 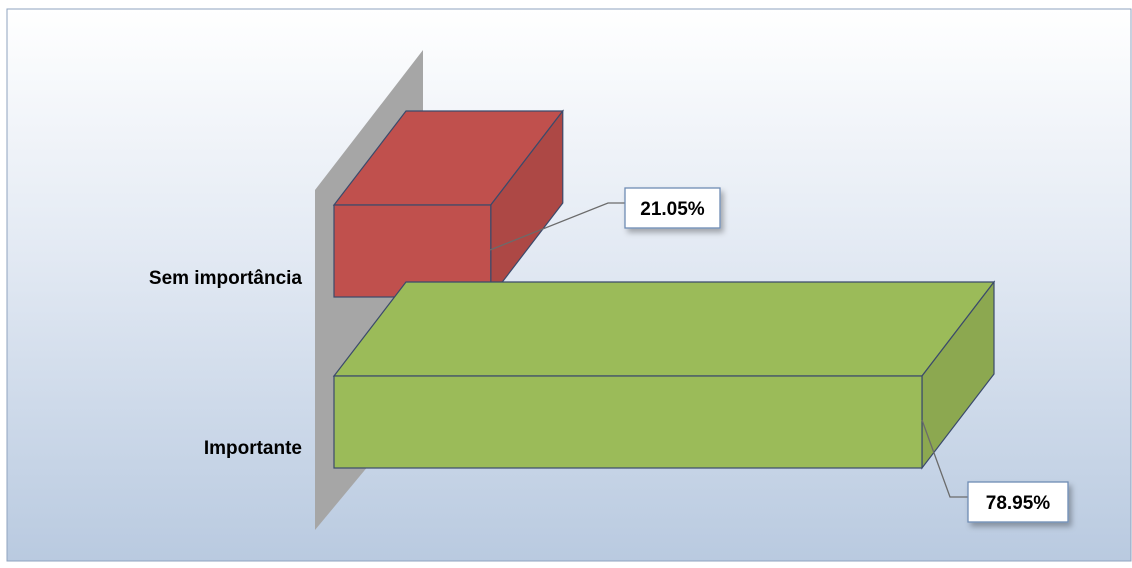 I want to click on bar-front-face, so click(x=628, y=422).